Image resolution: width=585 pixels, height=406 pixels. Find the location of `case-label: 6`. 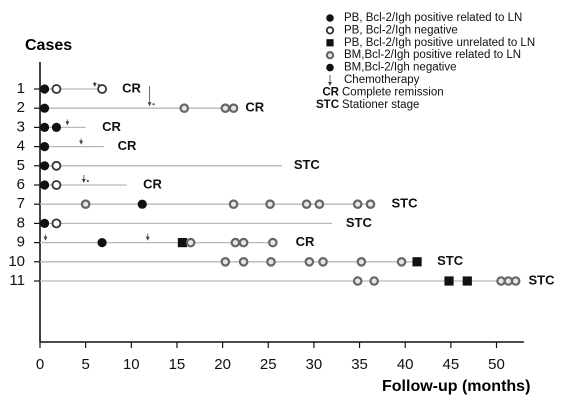

case-label: 6 is located at coordinates (21, 184).